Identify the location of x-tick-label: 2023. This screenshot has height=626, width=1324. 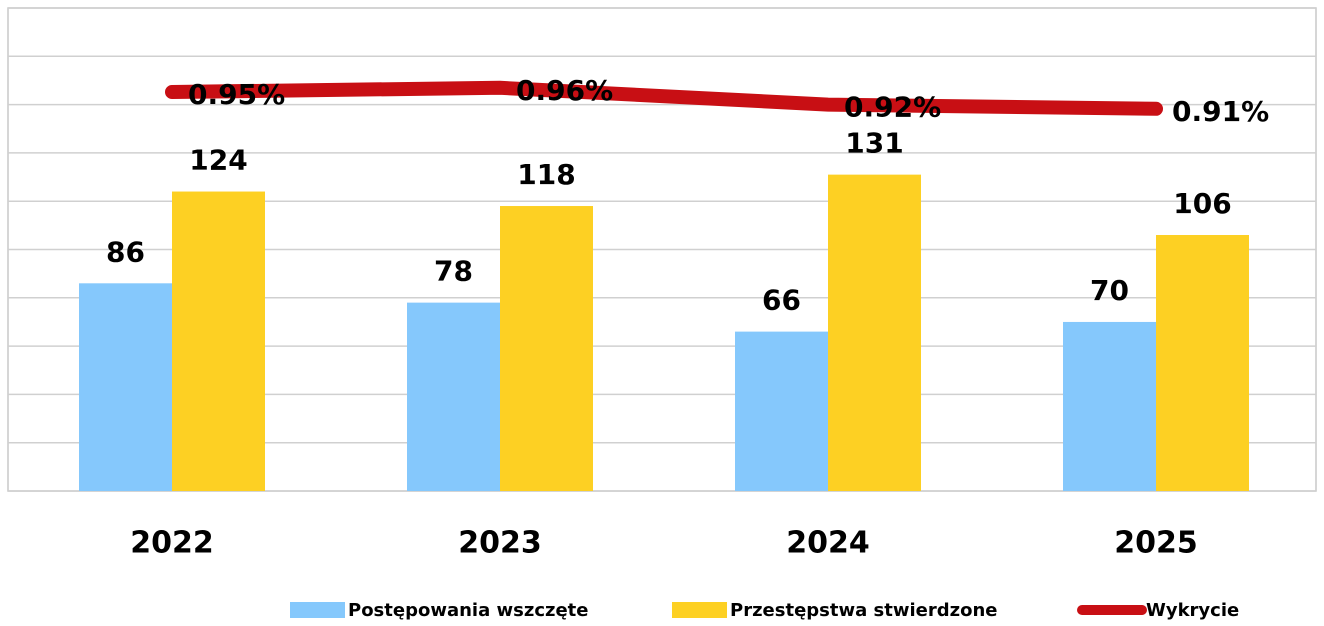
(500, 543).